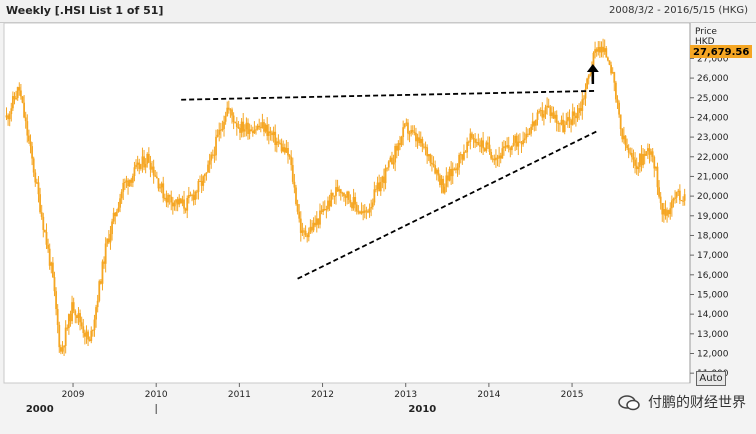  Describe the element at coordinates (713, 315) in the screenshot. I see `price-tick-label: 14,000` at that location.